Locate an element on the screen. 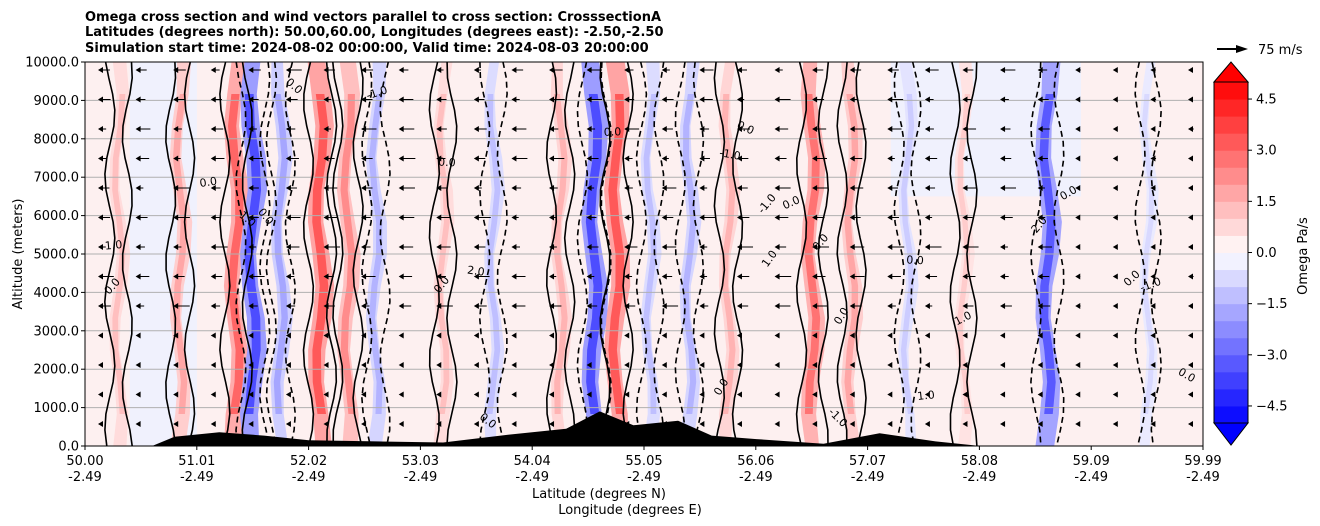 The width and height of the screenshot is (1320, 526). y-tick-label: 10000.0 is located at coordinates (52, 63).